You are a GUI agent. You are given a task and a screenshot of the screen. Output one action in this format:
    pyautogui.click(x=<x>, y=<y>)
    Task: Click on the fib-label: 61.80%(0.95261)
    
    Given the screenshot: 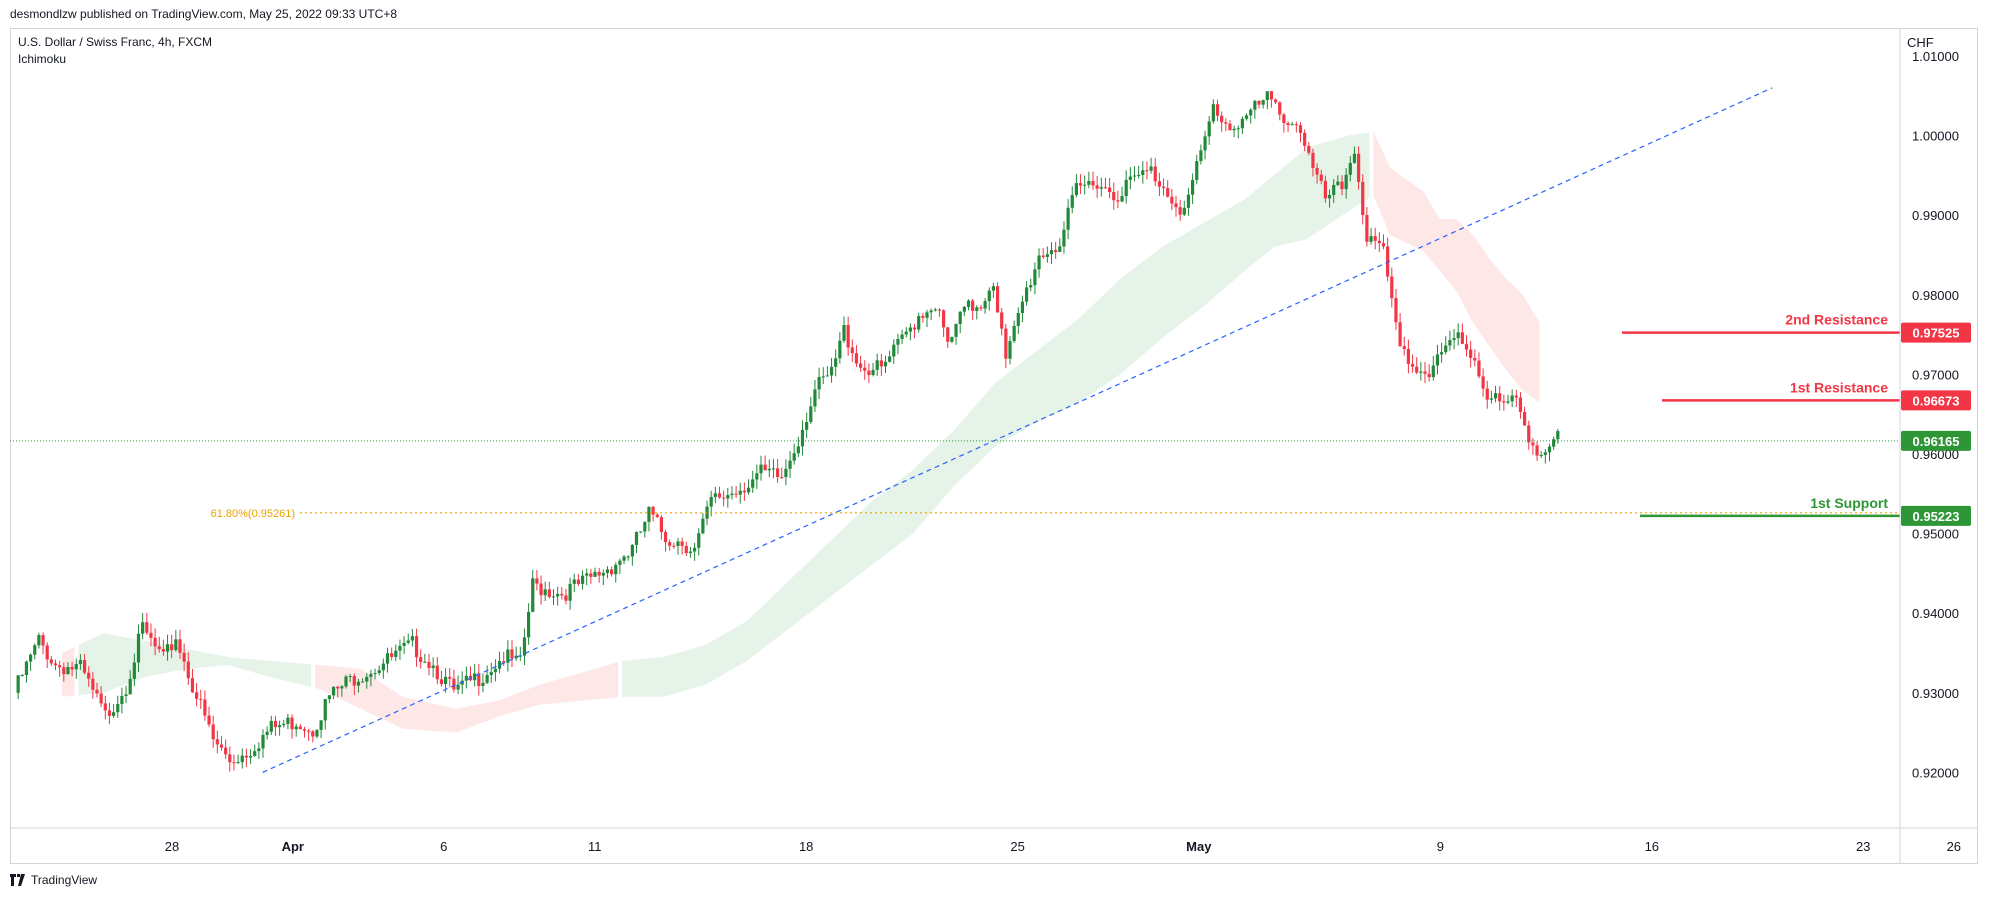 What is the action you would take?
    pyautogui.click(x=253, y=514)
    